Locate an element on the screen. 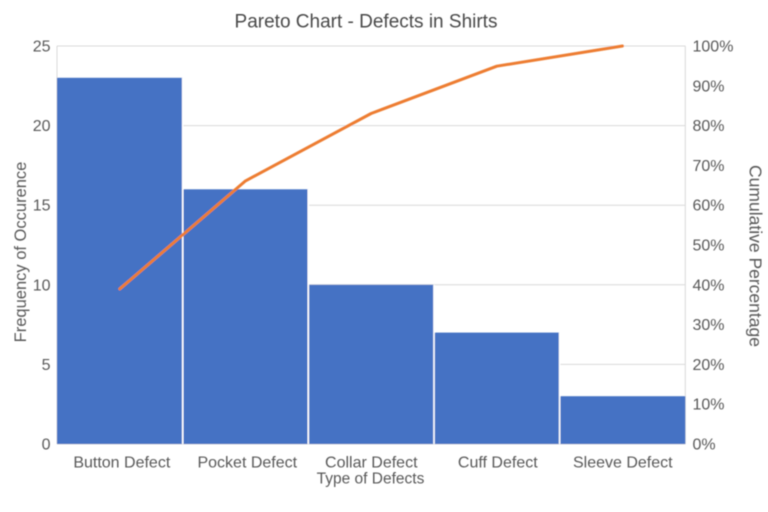  svg-text: 0% is located at coordinates (704, 445).